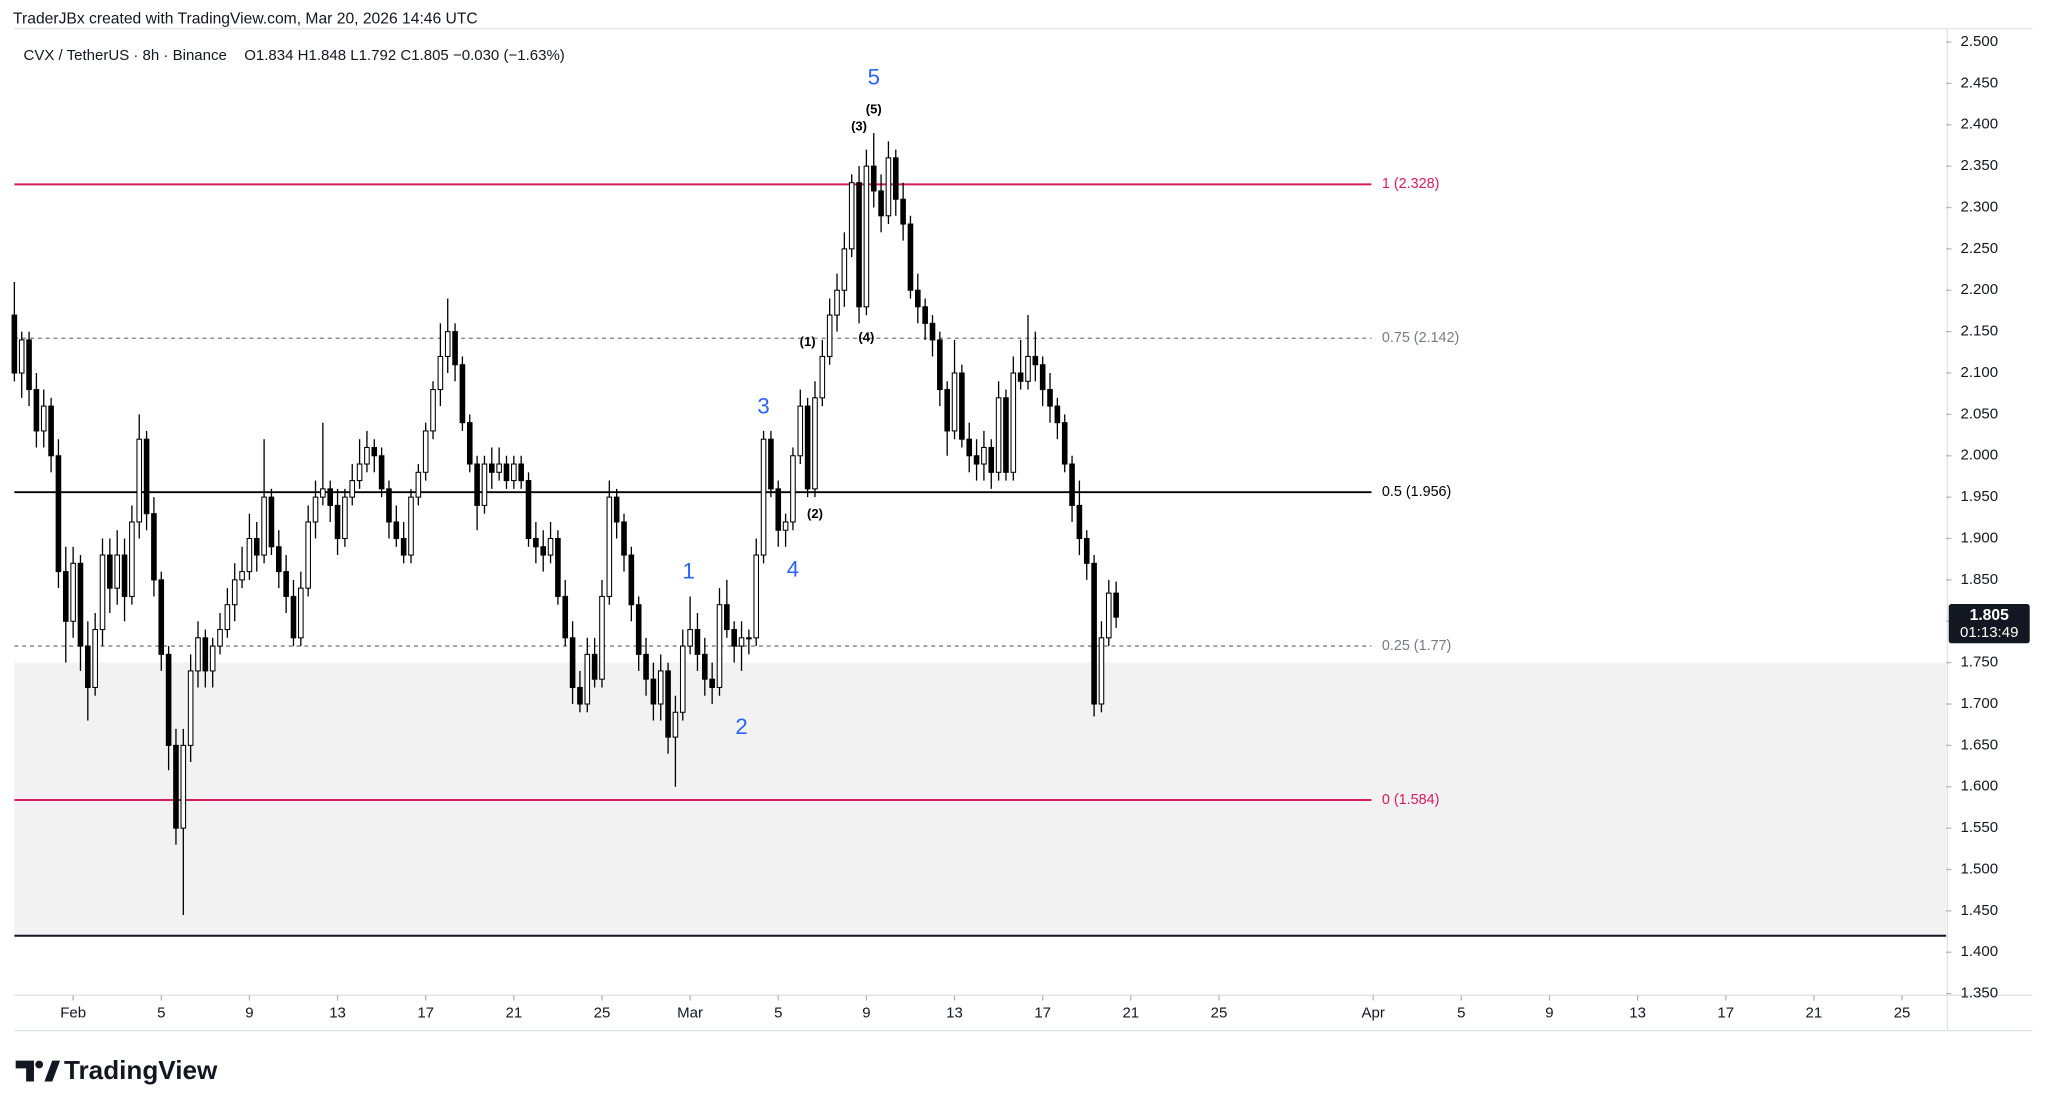 This screenshot has width=2048, height=1110. What do you see at coordinates (1989, 624) in the screenshot?
I see `price-tag` at bounding box center [1989, 624].